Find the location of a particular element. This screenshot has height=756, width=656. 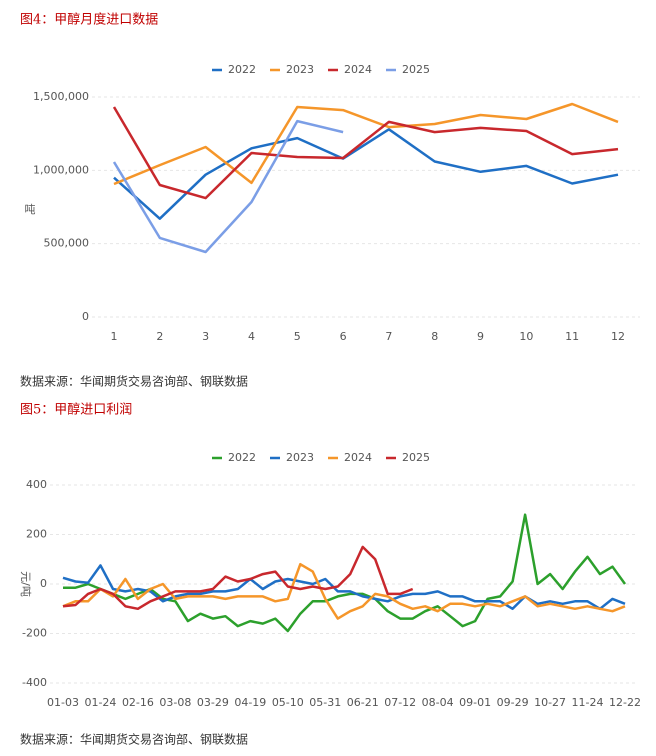

y-tick-label: 500,000 is located at coordinates (67, 243).